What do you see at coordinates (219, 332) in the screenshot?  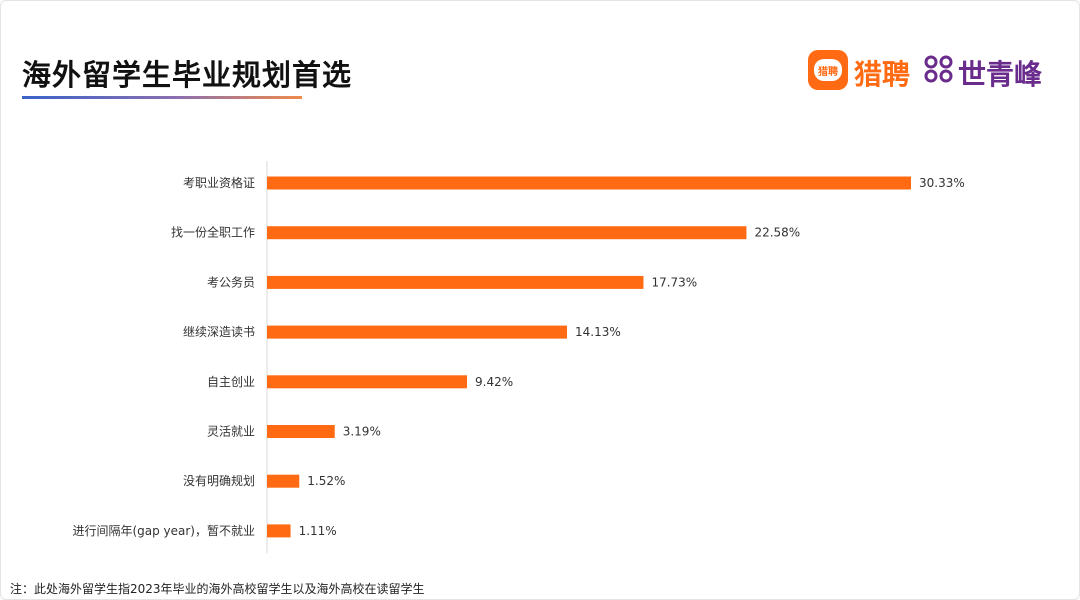 I see `category-label: 继续深造读书` at bounding box center [219, 332].